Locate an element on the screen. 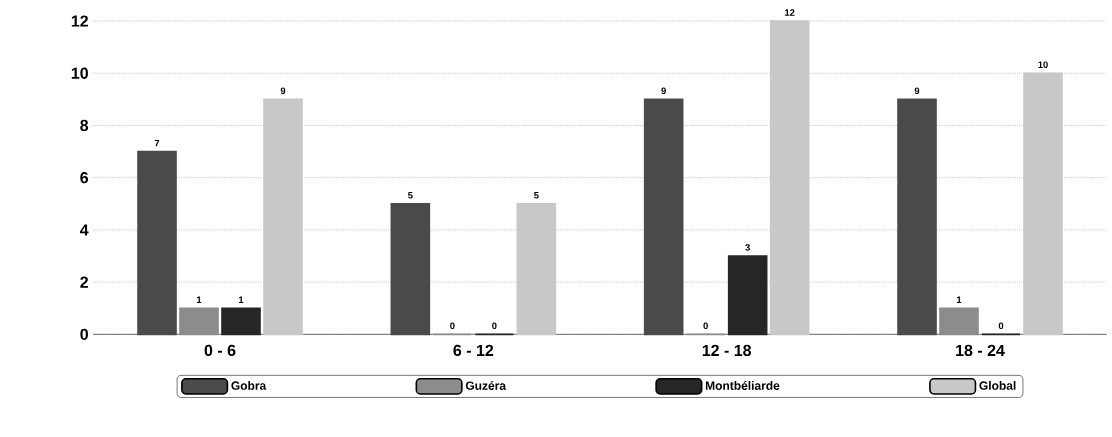  data-label: 10 is located at coordinates (1043, 64).